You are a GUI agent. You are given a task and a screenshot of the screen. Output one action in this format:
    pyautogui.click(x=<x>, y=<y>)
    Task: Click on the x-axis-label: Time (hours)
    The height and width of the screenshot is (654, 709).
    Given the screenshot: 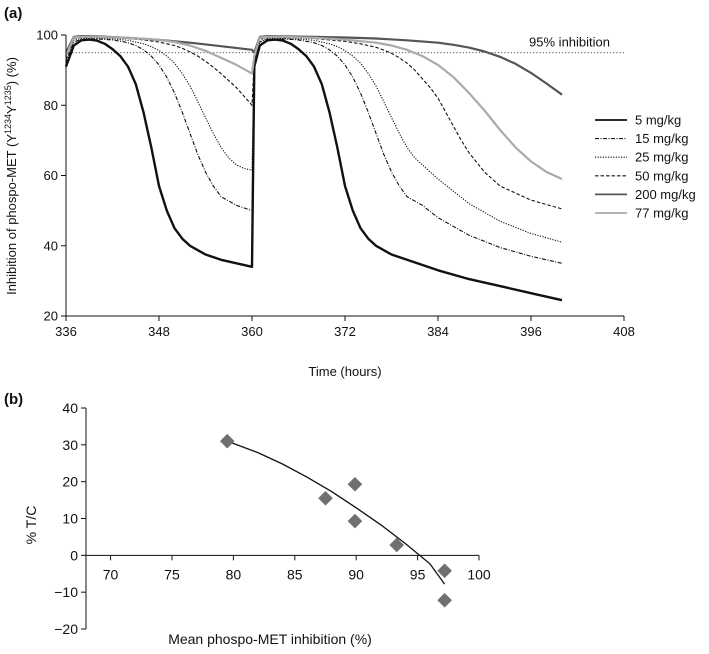 What is the action you would take?
    pyautogui.click(x=344, y=371)
    